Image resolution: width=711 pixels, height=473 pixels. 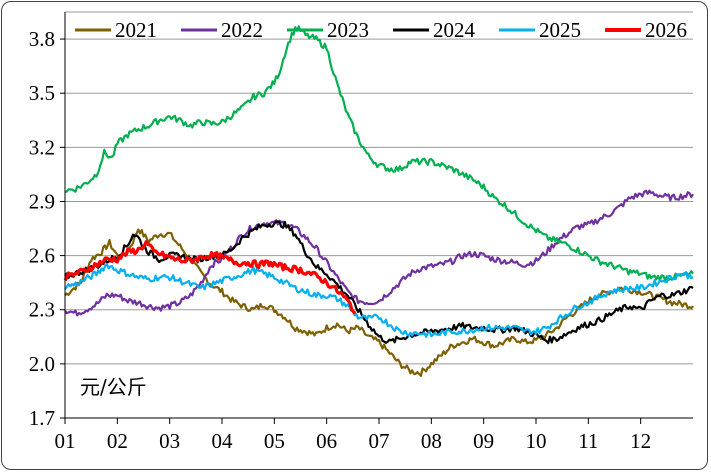 I want to click on y-tick-label: 3.2, so click(x=42, y=147).